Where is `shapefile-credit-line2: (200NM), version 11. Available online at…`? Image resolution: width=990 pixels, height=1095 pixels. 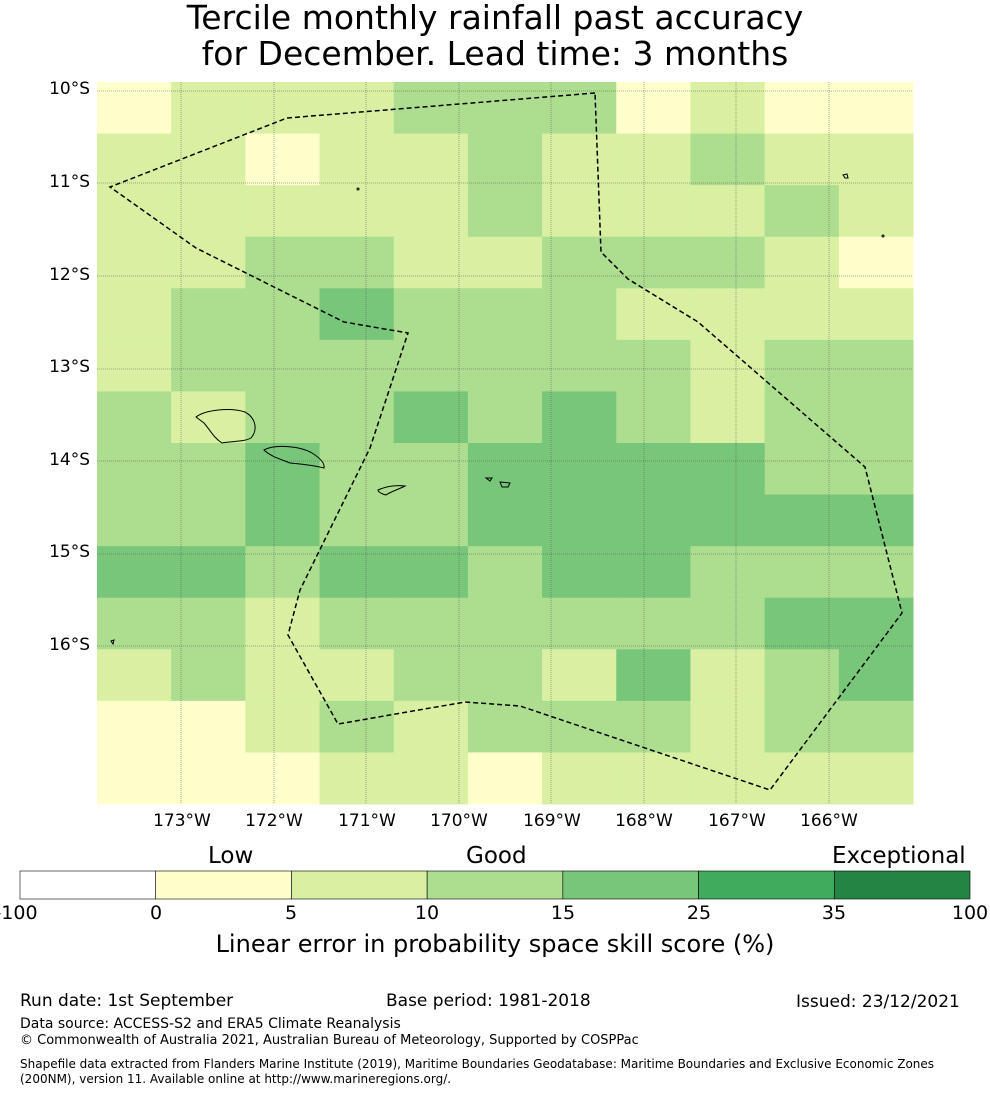 shapefile-credit-line2: (200NM), version 11. Available online at… is located at coordinates (236, 1079).